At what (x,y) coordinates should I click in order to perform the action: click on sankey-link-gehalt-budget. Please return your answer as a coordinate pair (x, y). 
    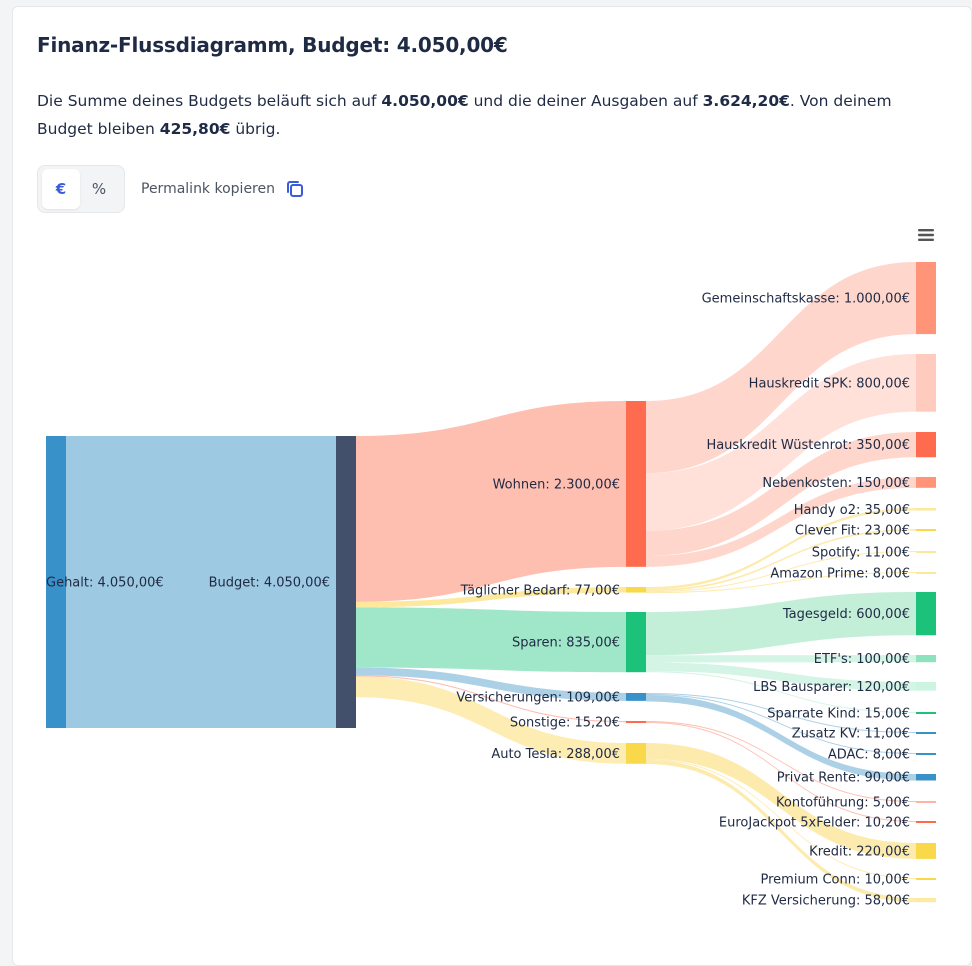
    Looking at the image, I should click on (201, 582).